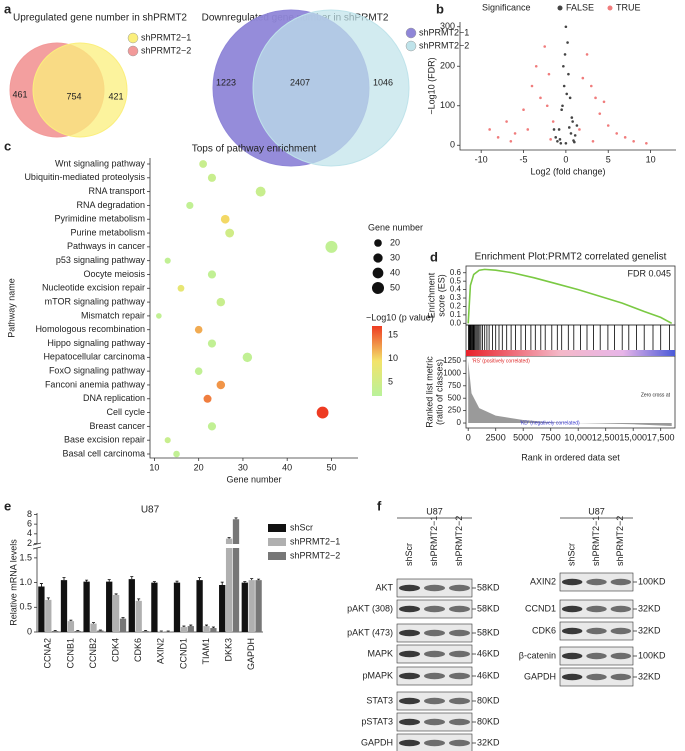 This screenshot has height=751, width=685. I want to click on y-tick-label: Homologous recombination, so click(90, 329).